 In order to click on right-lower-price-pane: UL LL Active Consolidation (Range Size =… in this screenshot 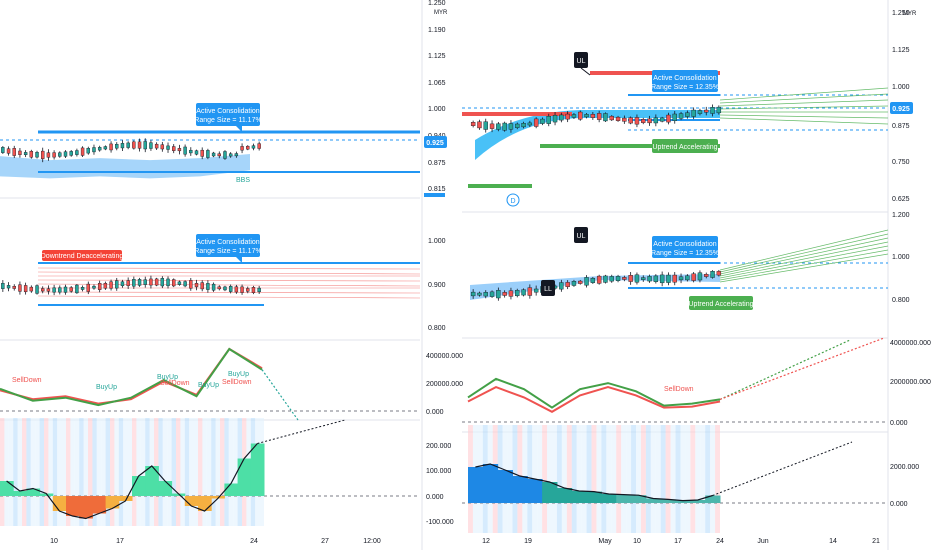, I will do `click(690, 261)`.